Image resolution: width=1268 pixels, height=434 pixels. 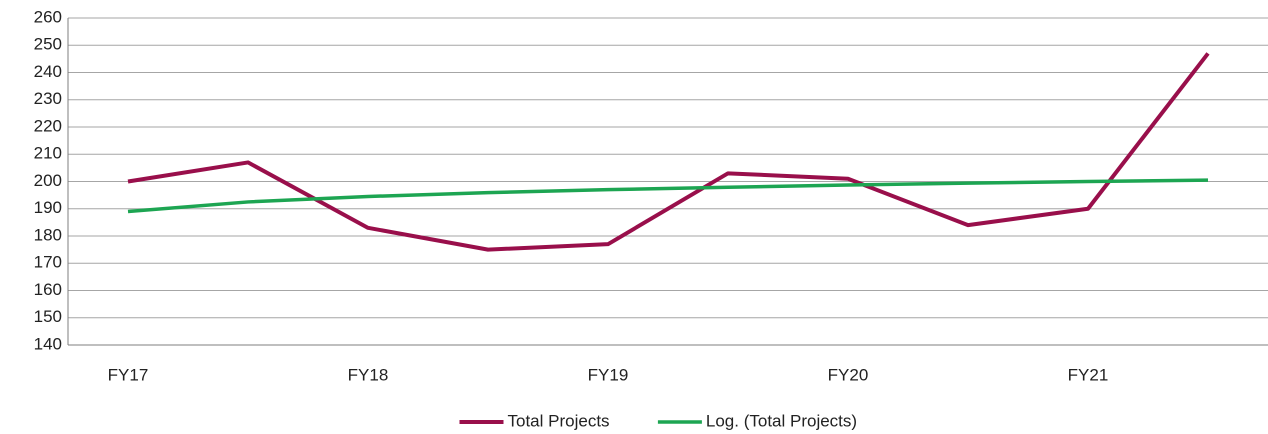 What do you see at coordinates (48, 180) in the screenshot?
I see `y-tick-label: 200` at bounding box center [48, 180].